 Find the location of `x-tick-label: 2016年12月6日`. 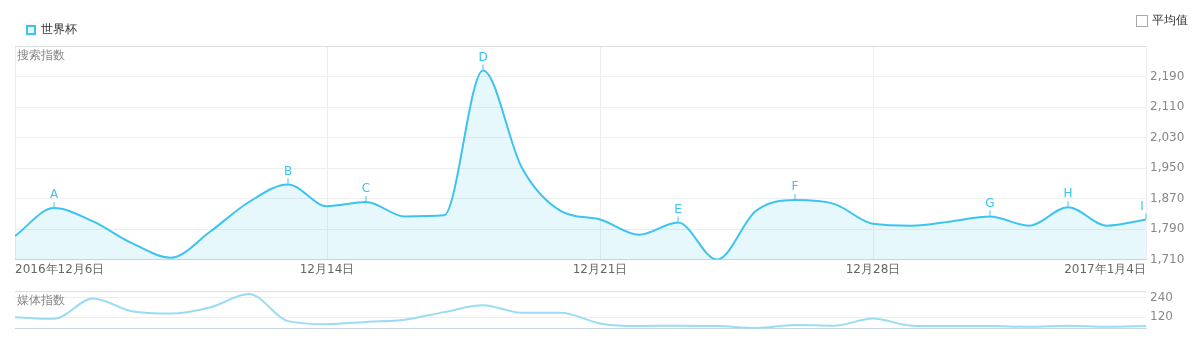

x-tick-label: 2016年12月6日 is located at coordinates (60, 268).